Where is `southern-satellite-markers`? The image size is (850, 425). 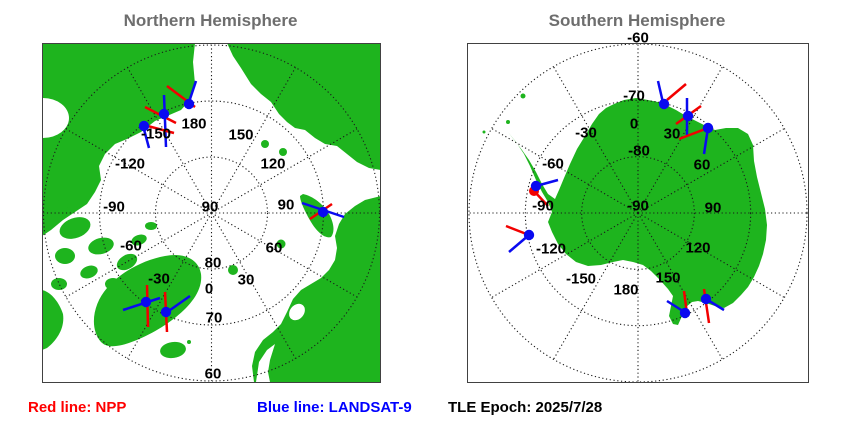
southern-satellite-markers is located at coordinates (615, 202).